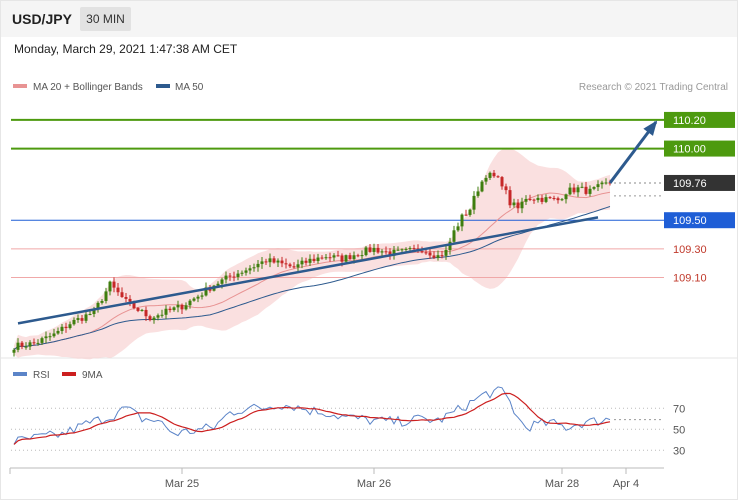  What do you see at coordinates (679, 409) in the screenshot?
I see `rsi-tick-label: 70` at bounding box center [679, 409].